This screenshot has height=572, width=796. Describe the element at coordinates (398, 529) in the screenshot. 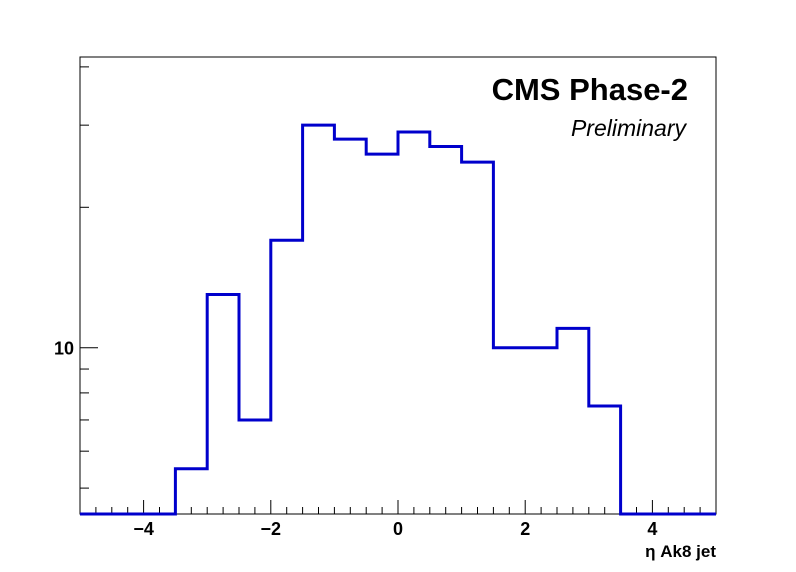

I see `x-tick-label: 0` at that location.